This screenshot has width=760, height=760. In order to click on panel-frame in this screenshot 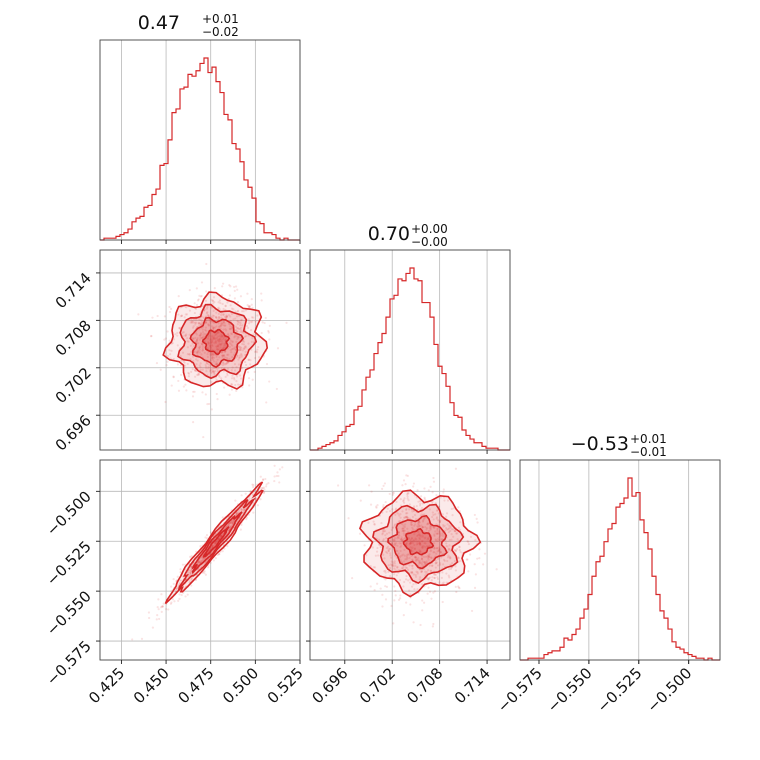, I will do `click(410, 560)`.